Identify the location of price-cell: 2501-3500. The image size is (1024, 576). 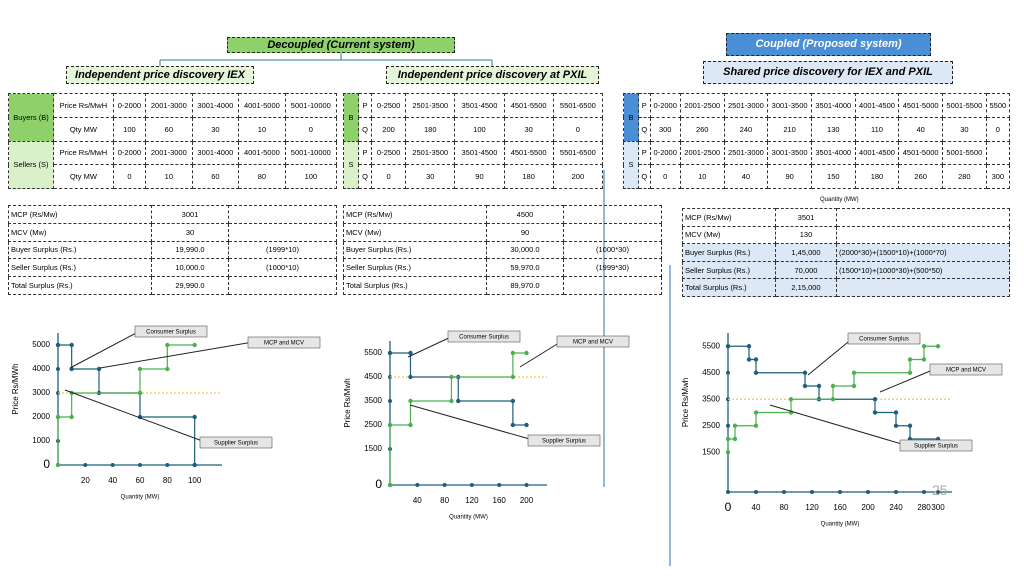
(430, 153).